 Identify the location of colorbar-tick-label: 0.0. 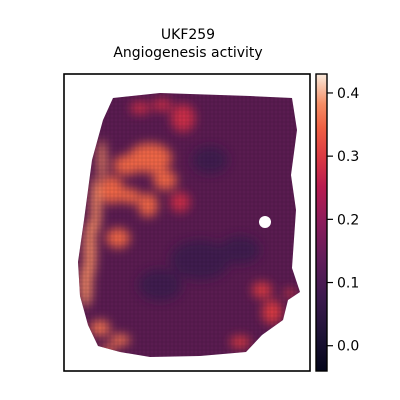
(348, 347).